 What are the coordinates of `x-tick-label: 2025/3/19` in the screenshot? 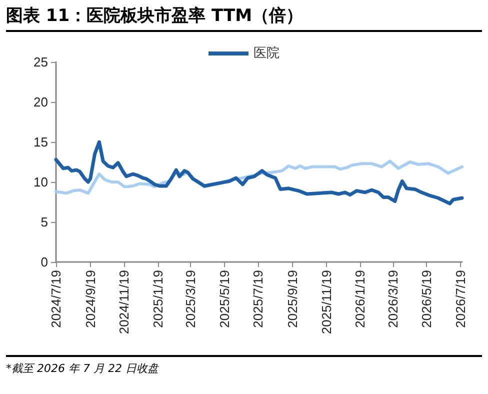 It's located at (190, 299).